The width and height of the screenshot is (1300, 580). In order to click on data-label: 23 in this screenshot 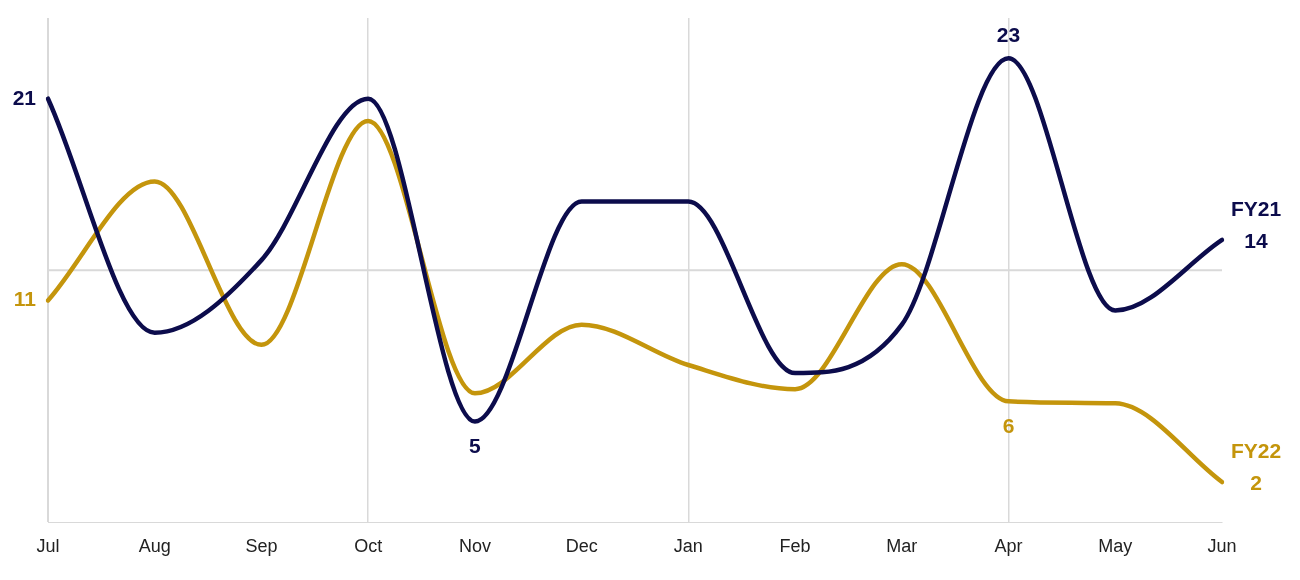, I will do `click(1008, 35)`.